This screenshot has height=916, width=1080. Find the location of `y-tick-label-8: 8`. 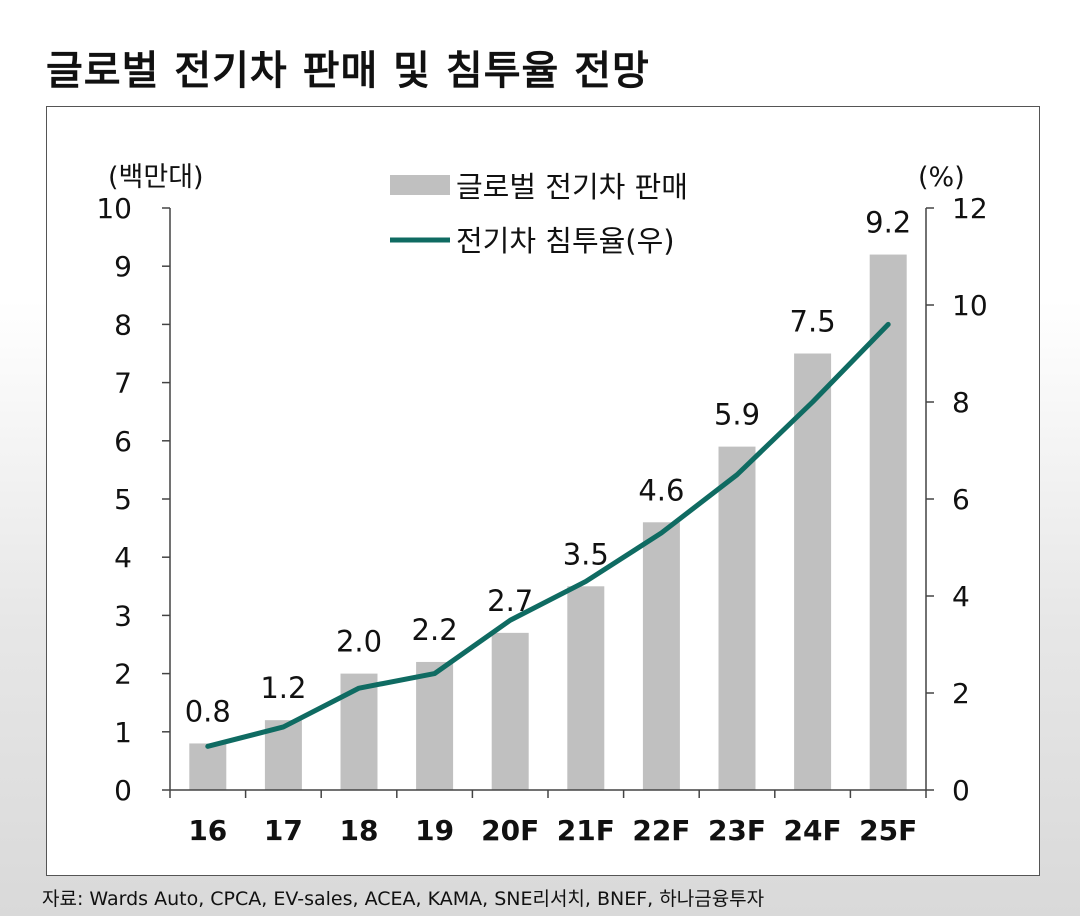

y-tick-label-8: 8 is located at coordinates (123, 324).